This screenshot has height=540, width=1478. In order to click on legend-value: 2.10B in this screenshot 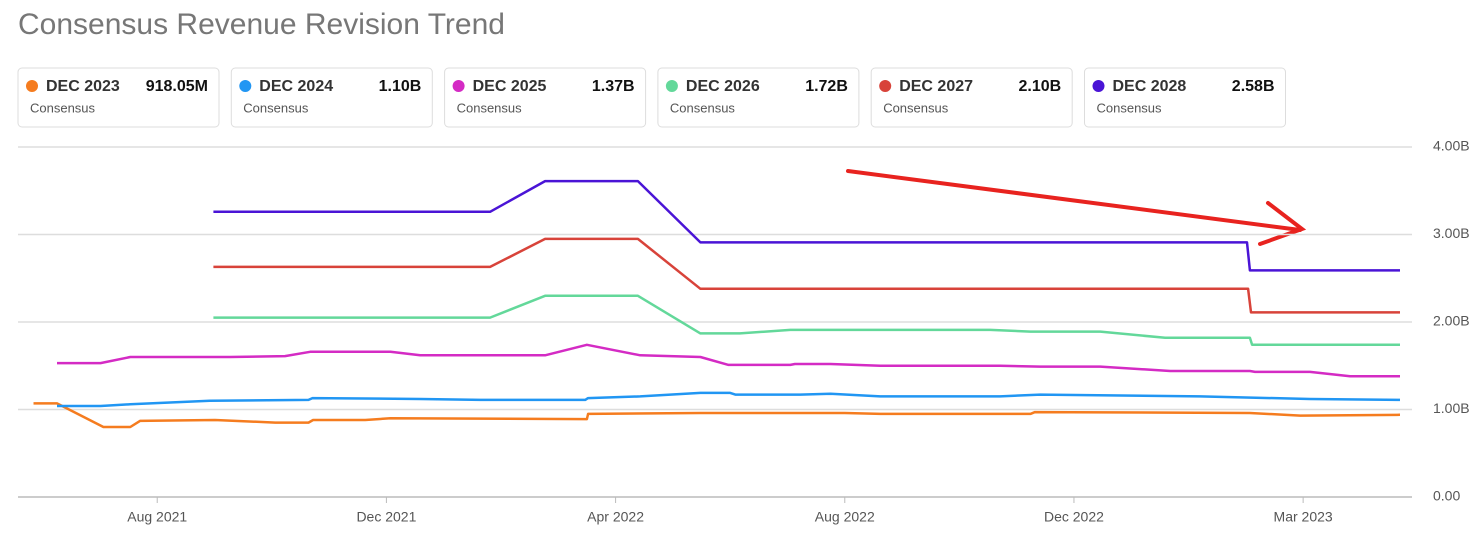, I will do `click(1039, 86)`.